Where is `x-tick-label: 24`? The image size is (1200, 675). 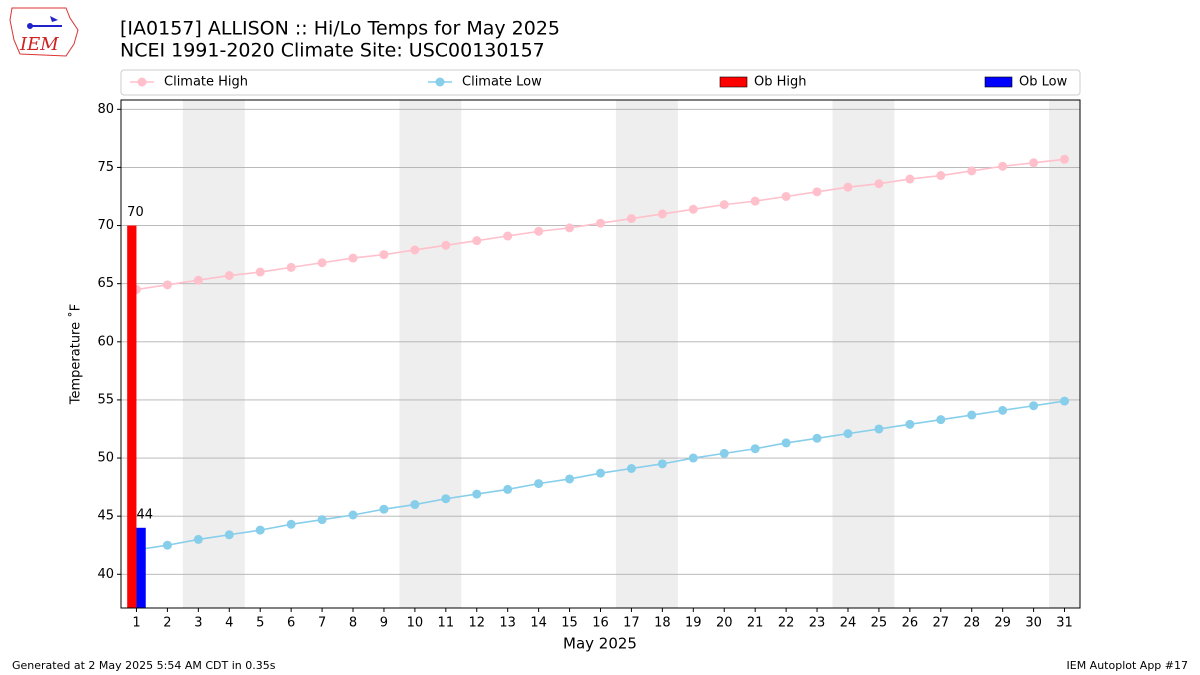
x-tick-label: 24 is located at coordinates (848, 623).